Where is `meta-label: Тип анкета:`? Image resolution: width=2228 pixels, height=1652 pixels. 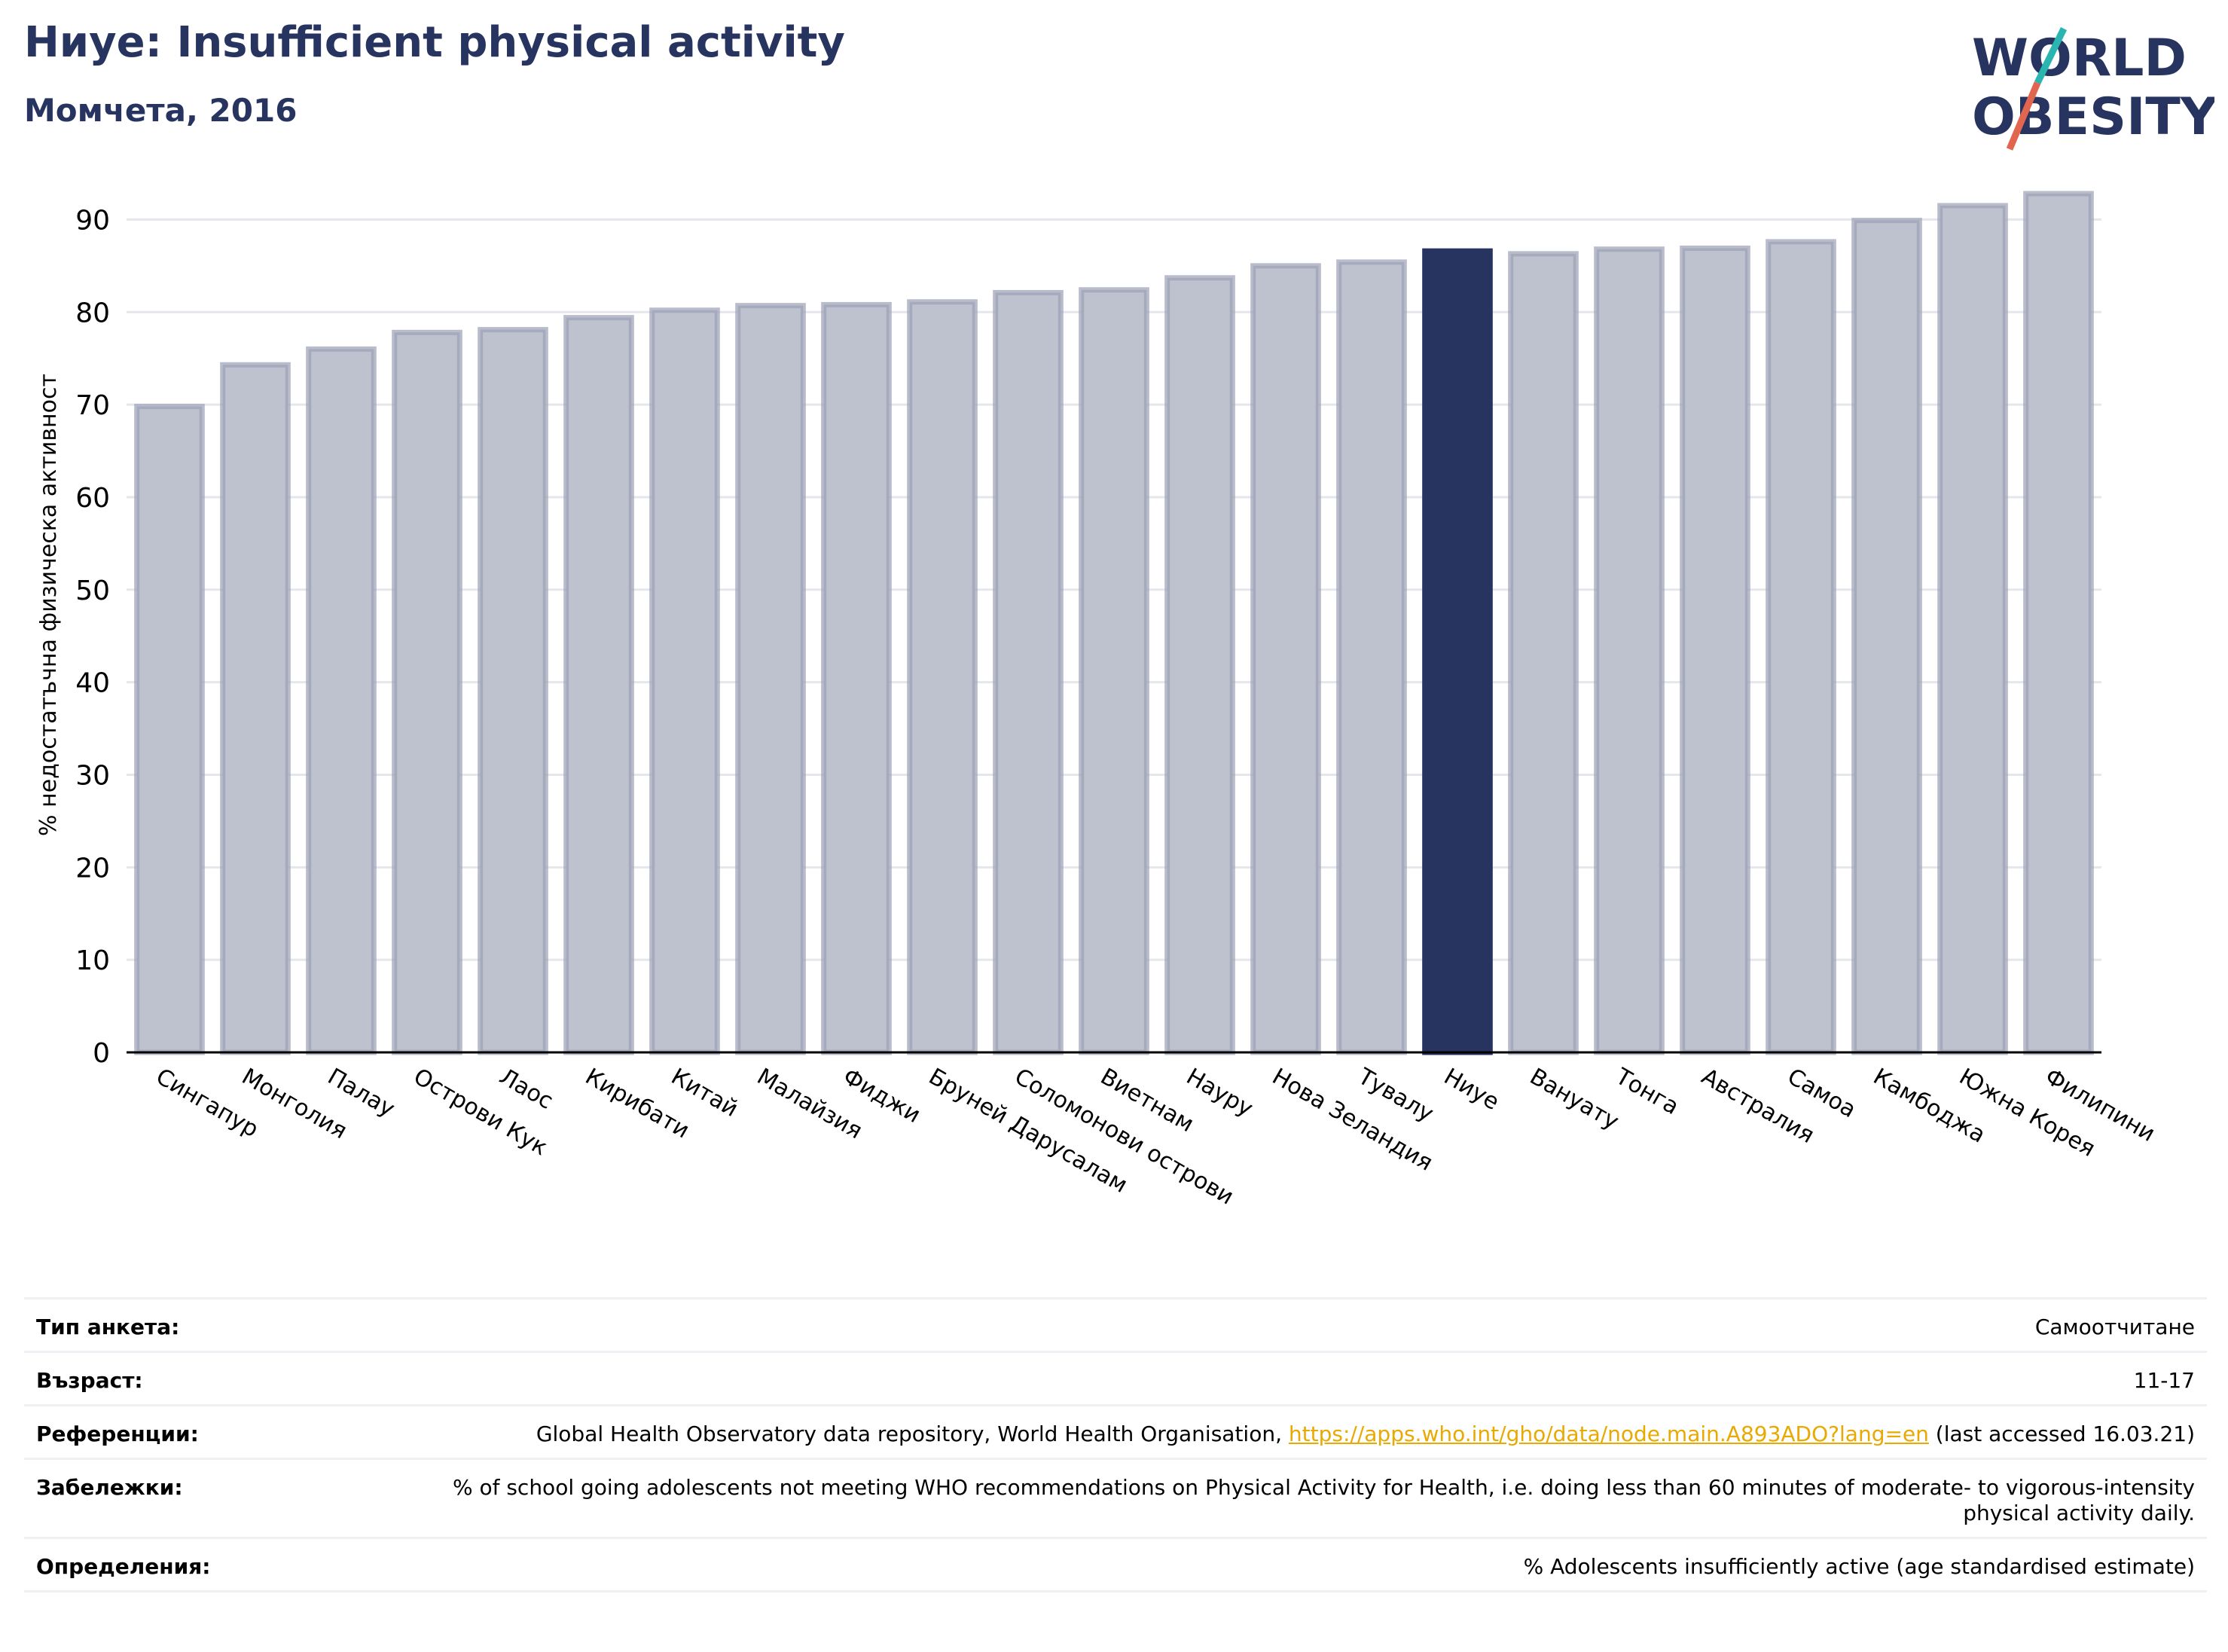 meta-label: Тип анкета: is located at coordinates (108, 1327).